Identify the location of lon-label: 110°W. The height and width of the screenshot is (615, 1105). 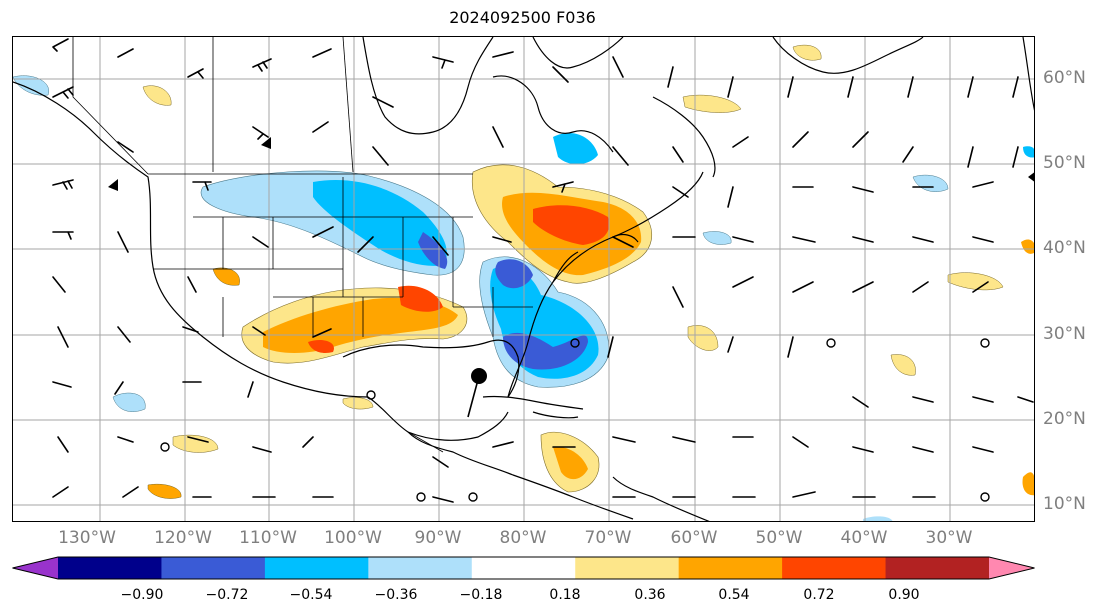
(268, 538).